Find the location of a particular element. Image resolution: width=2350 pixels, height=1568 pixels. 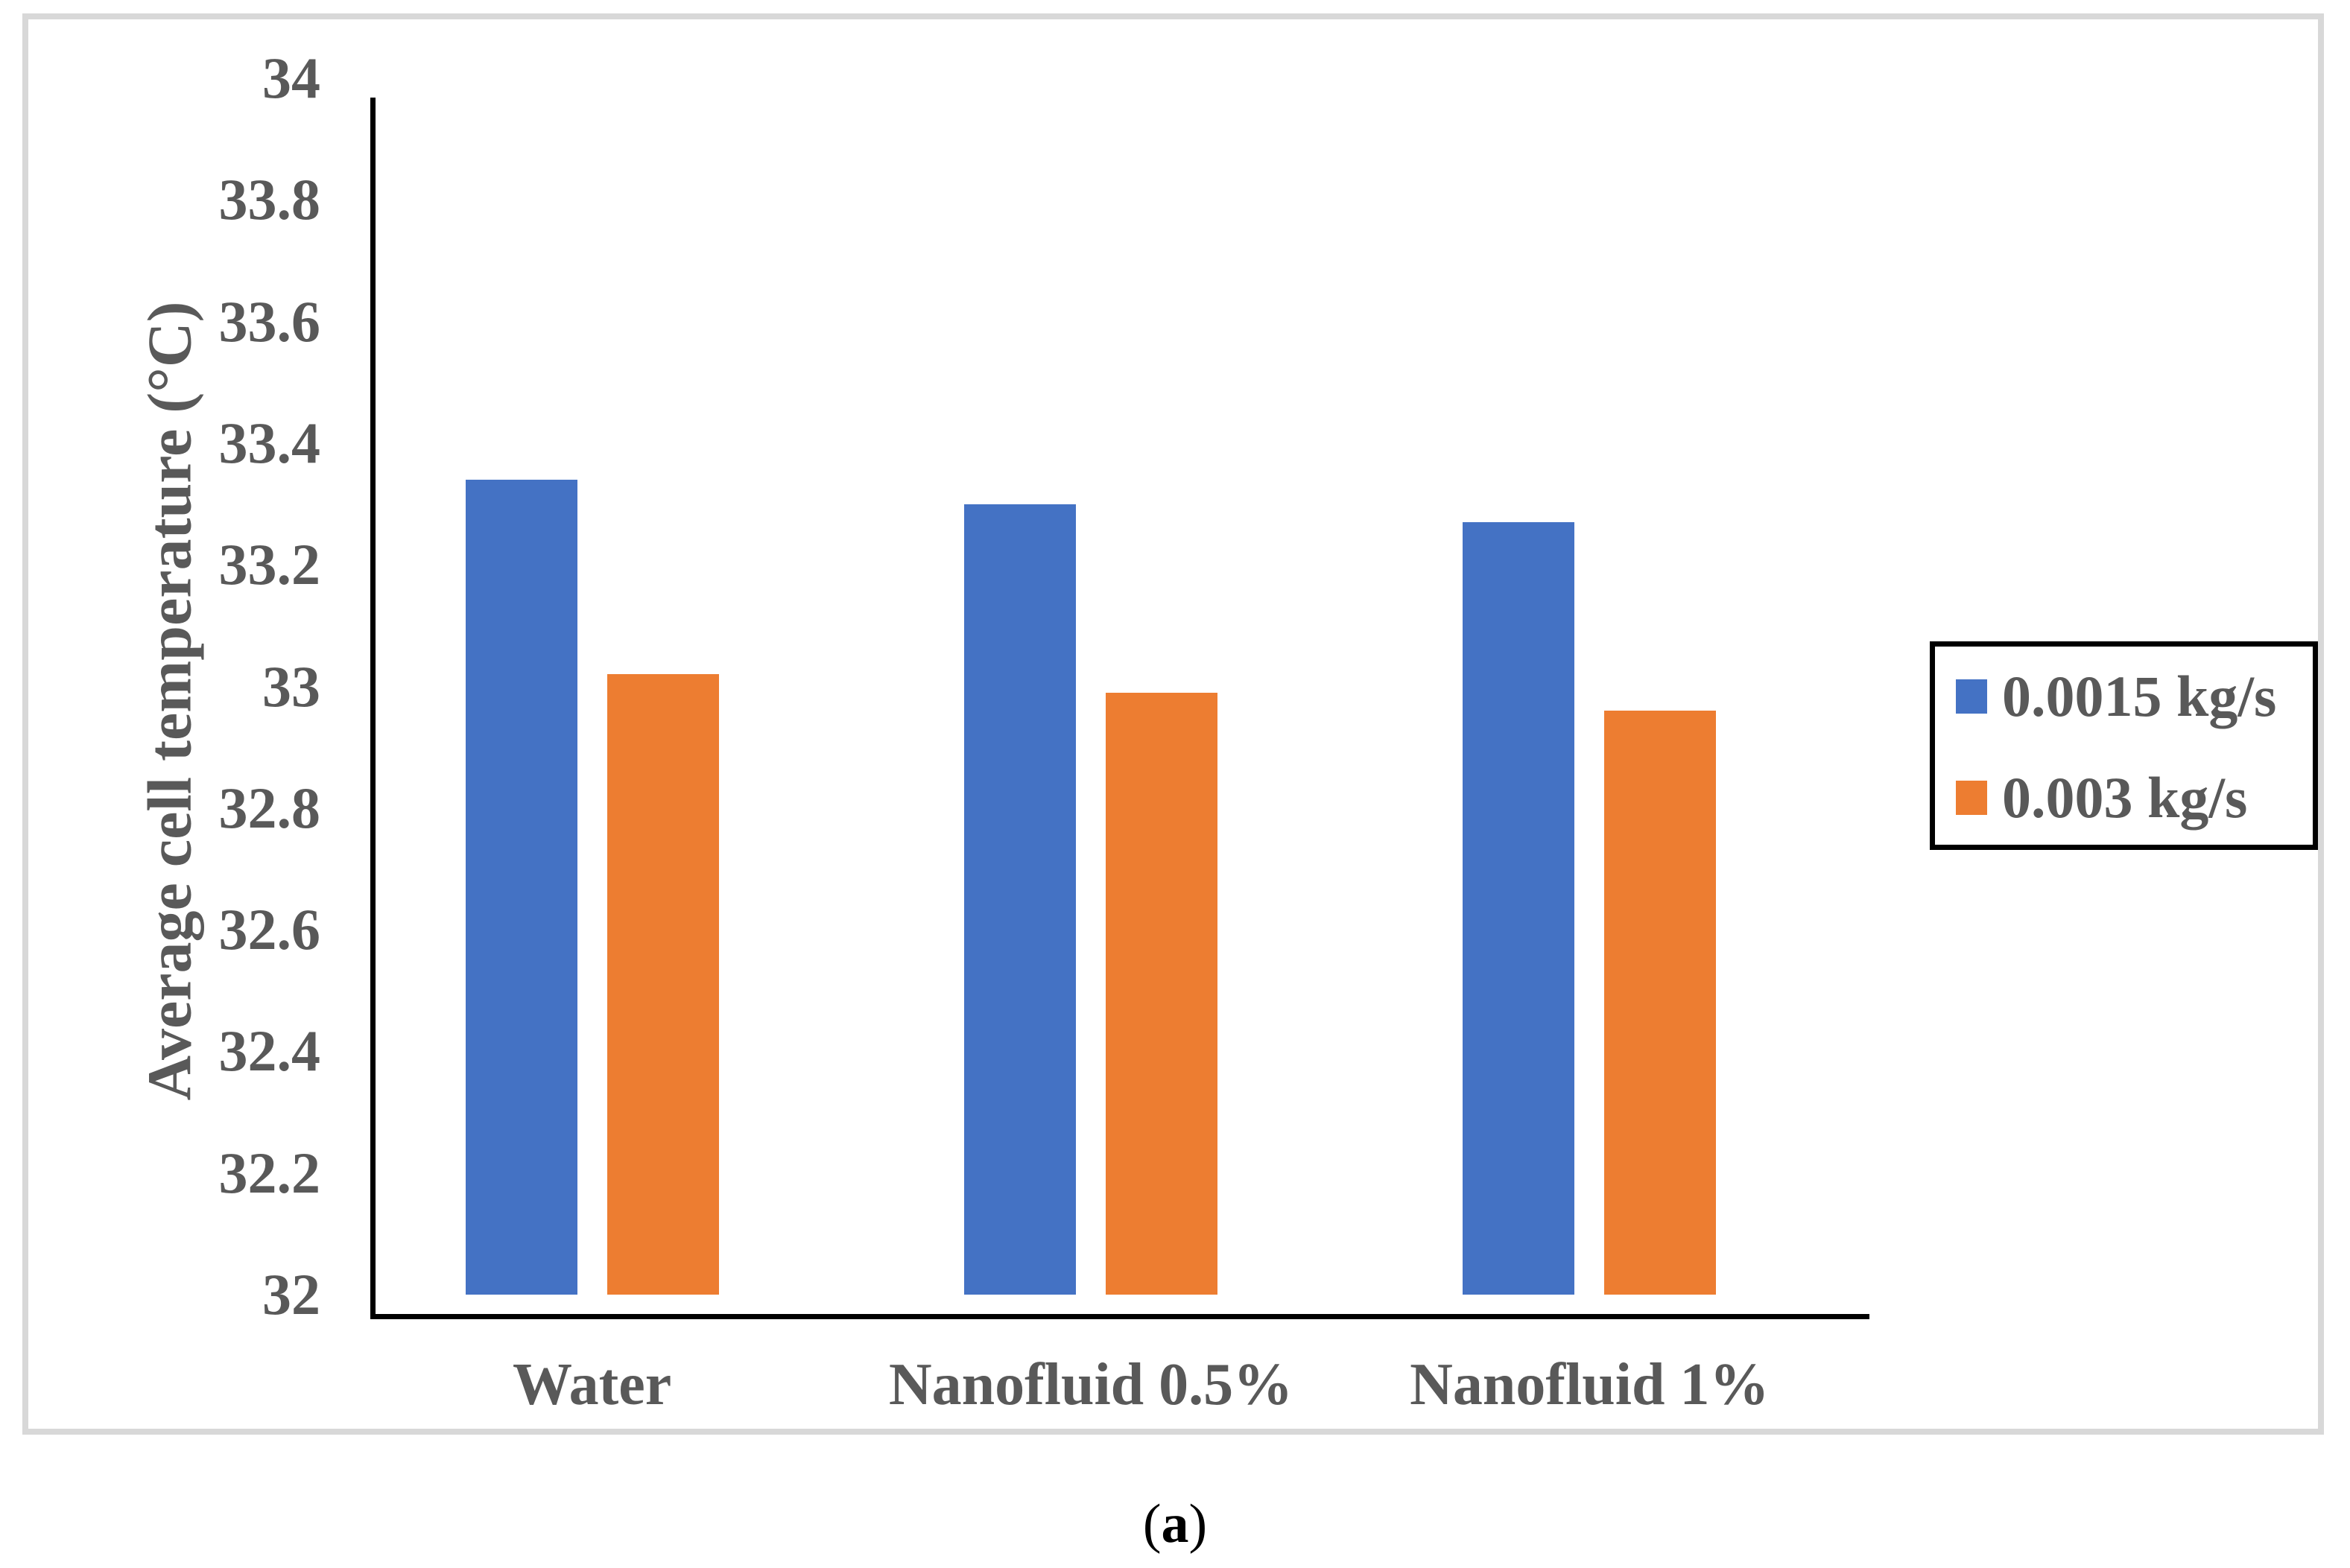

y-tick-label-33: 33 is located at coordinates (291, 686).